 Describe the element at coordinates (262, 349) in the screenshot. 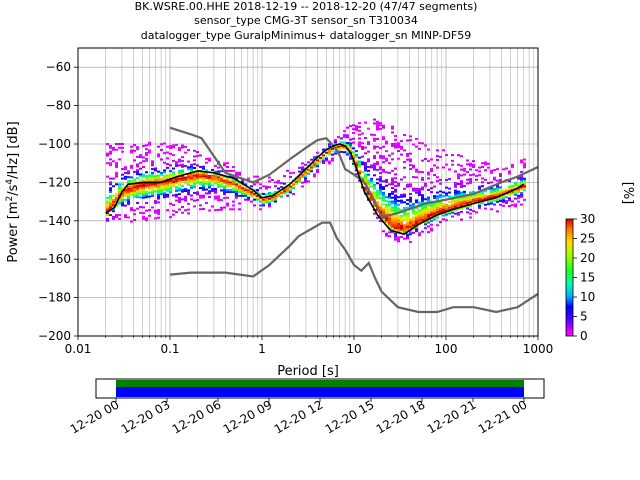

I see `x-tick-label: 1` at that location.